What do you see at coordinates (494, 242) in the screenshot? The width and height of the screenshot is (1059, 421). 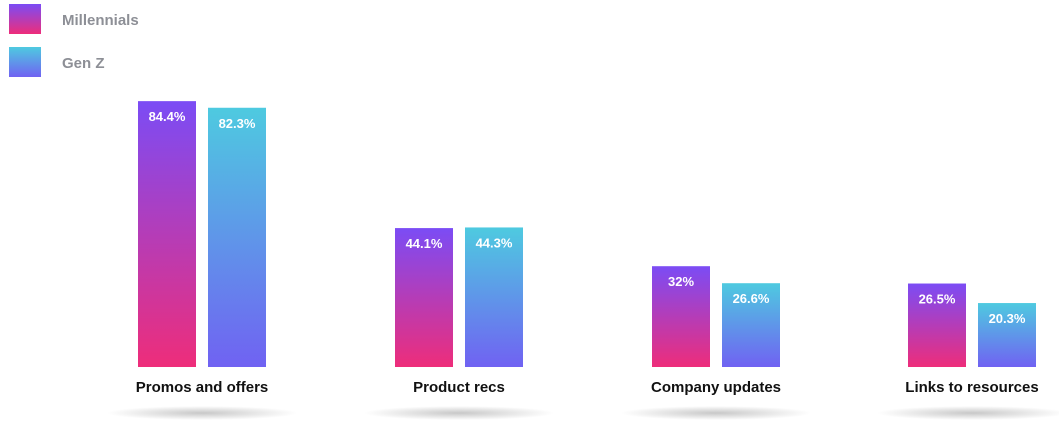 I see `data-label-gen-z-product-recs: 44.3%` at bounding box center [494, 242].